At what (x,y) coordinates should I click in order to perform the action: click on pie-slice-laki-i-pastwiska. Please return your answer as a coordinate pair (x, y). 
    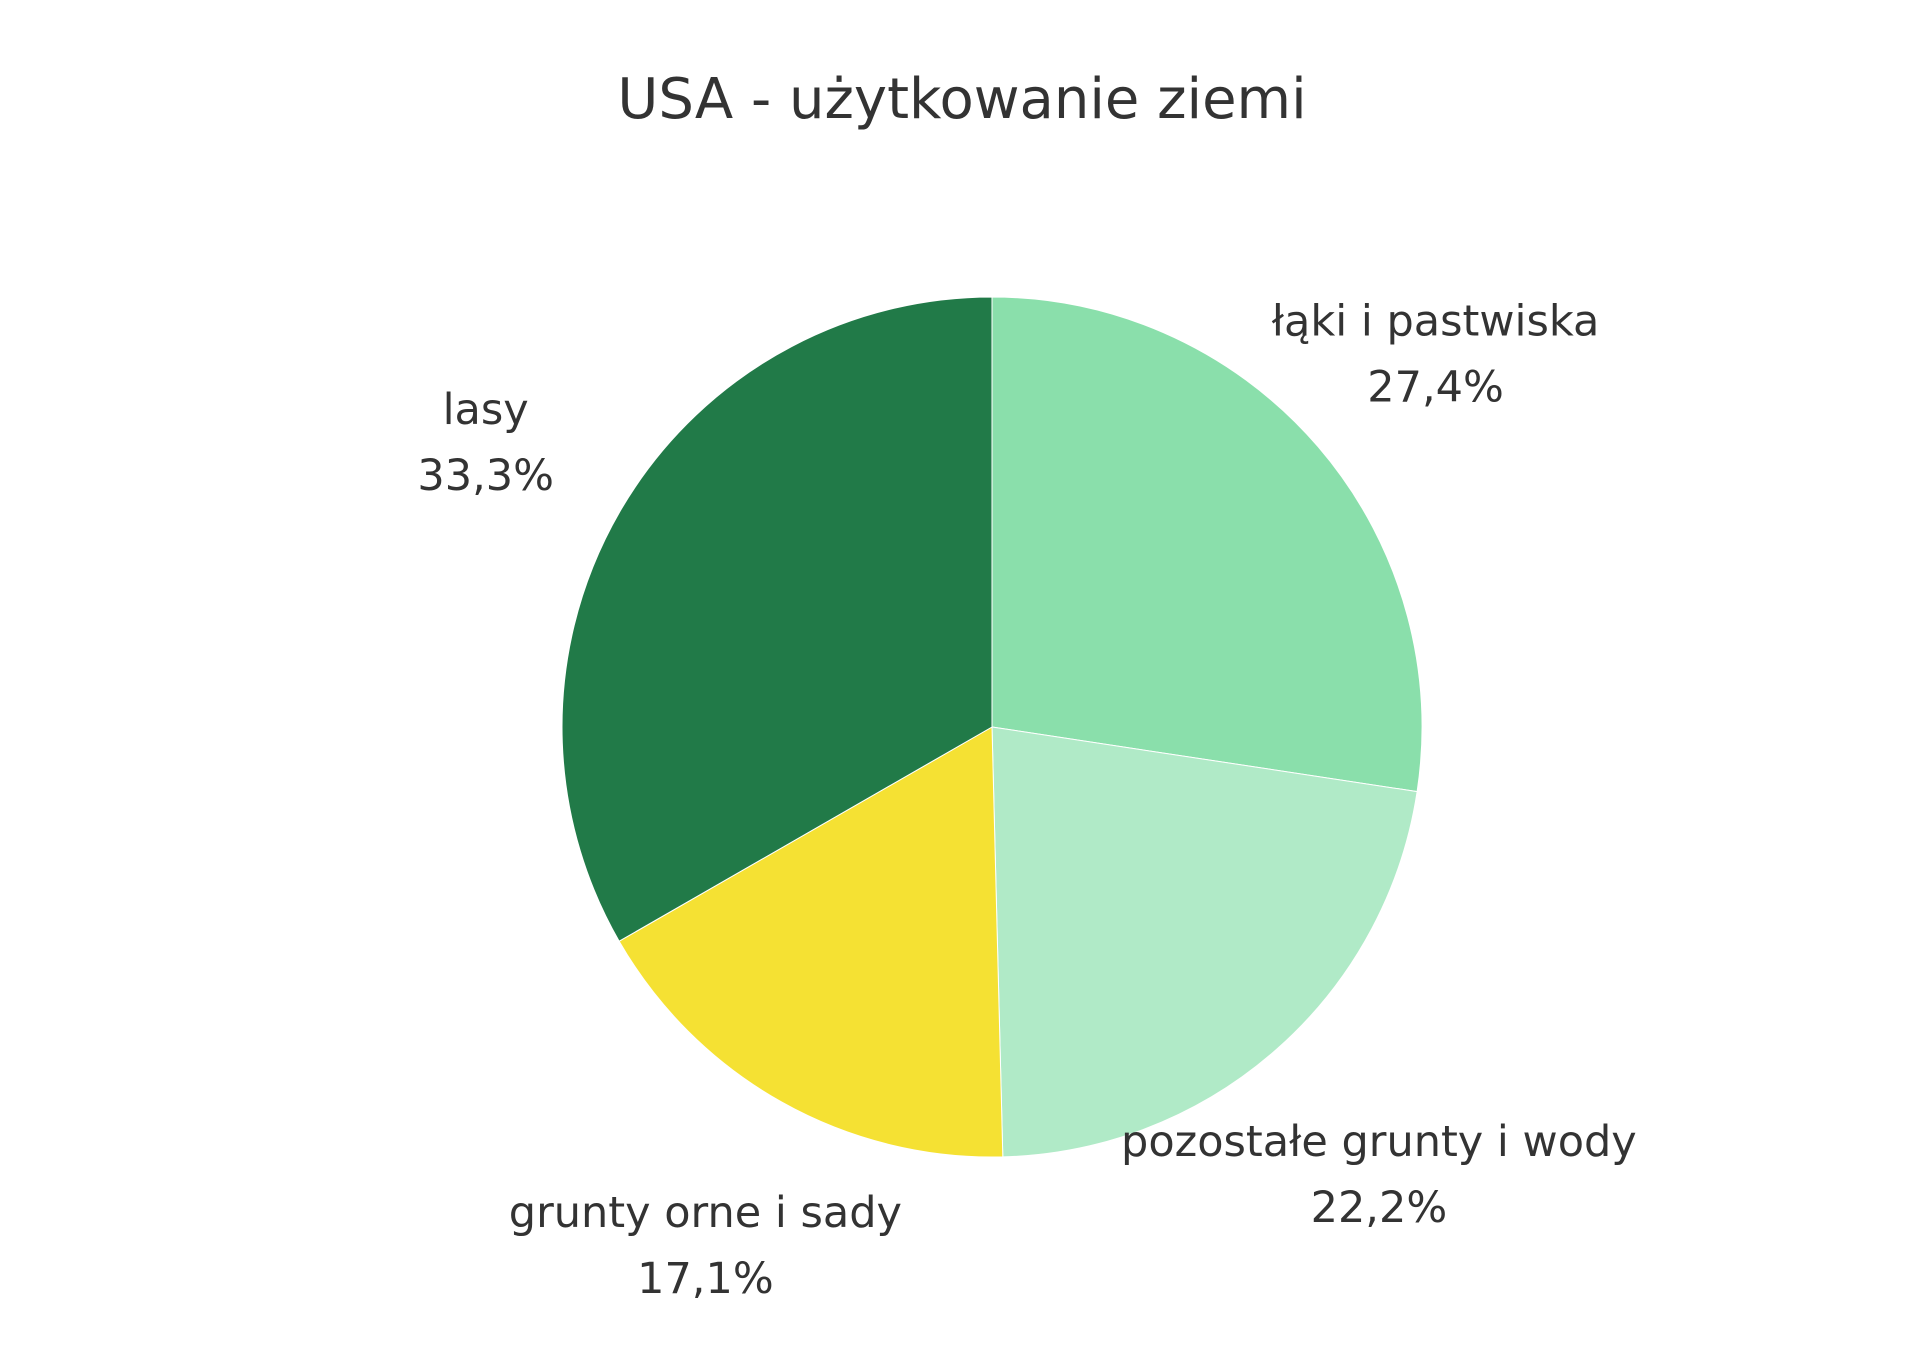
    Looking at the image, I should click on (1207, 544).